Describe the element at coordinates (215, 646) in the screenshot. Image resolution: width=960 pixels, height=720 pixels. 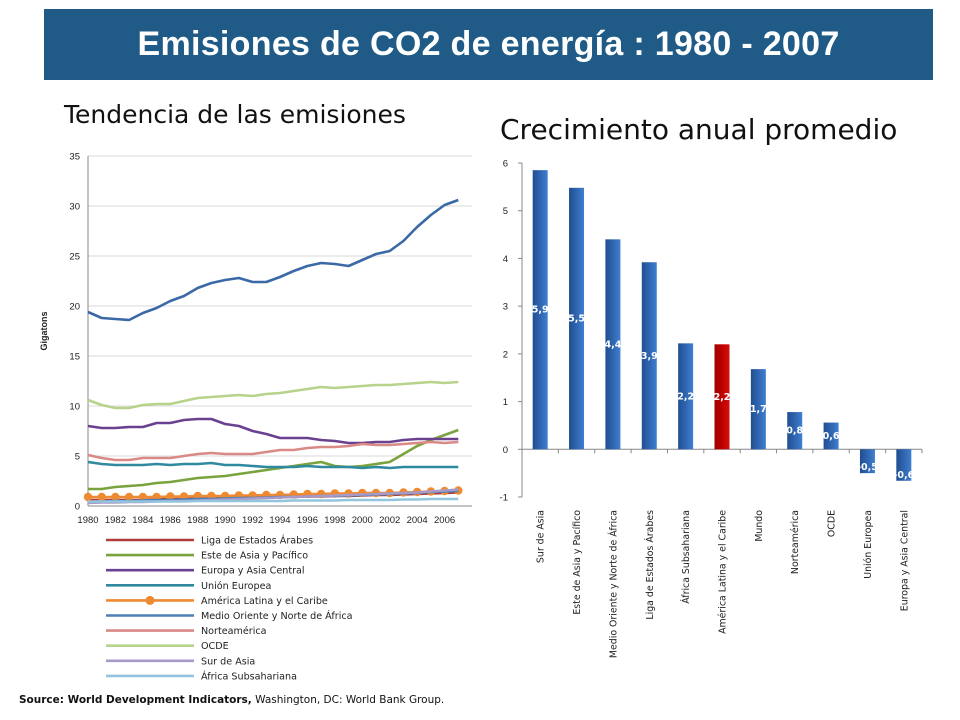
I see `legend-label: OCDE` at that location.